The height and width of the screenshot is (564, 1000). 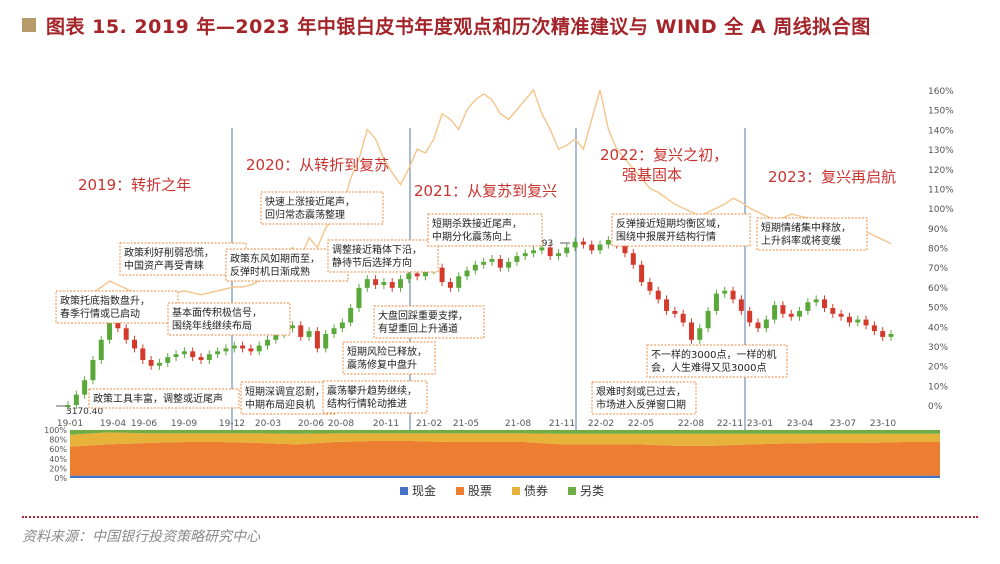 What do you see at coordinates (713, 354) in the screenshot?
I see `annotation-text: 不一样的3000点，一样的机` at bounding box center [713, 354].